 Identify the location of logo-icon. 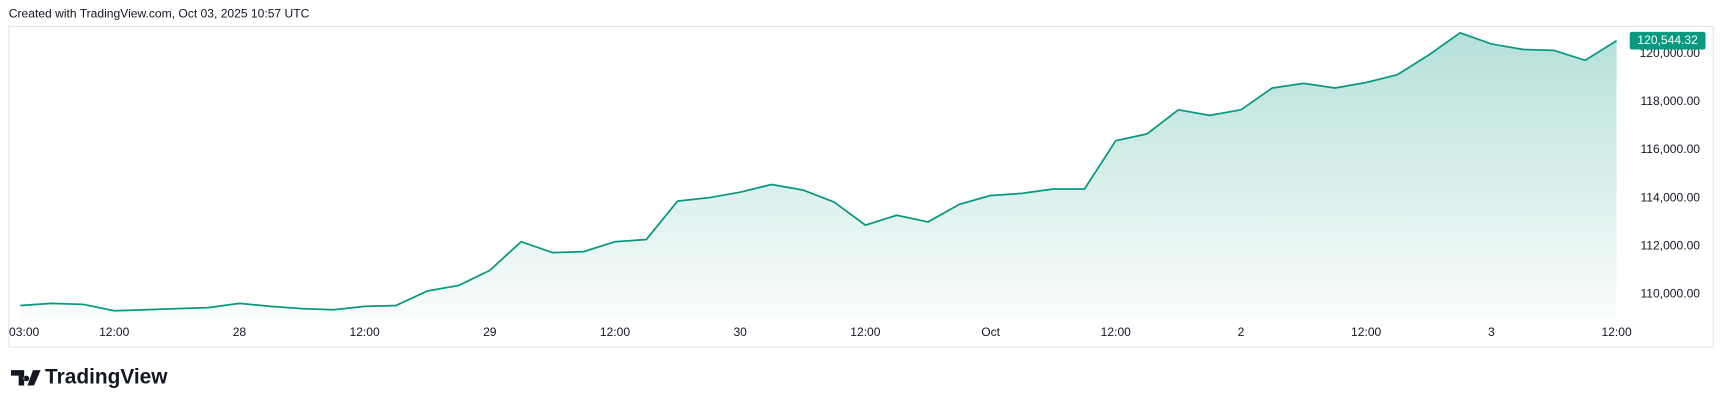
(25, 378).